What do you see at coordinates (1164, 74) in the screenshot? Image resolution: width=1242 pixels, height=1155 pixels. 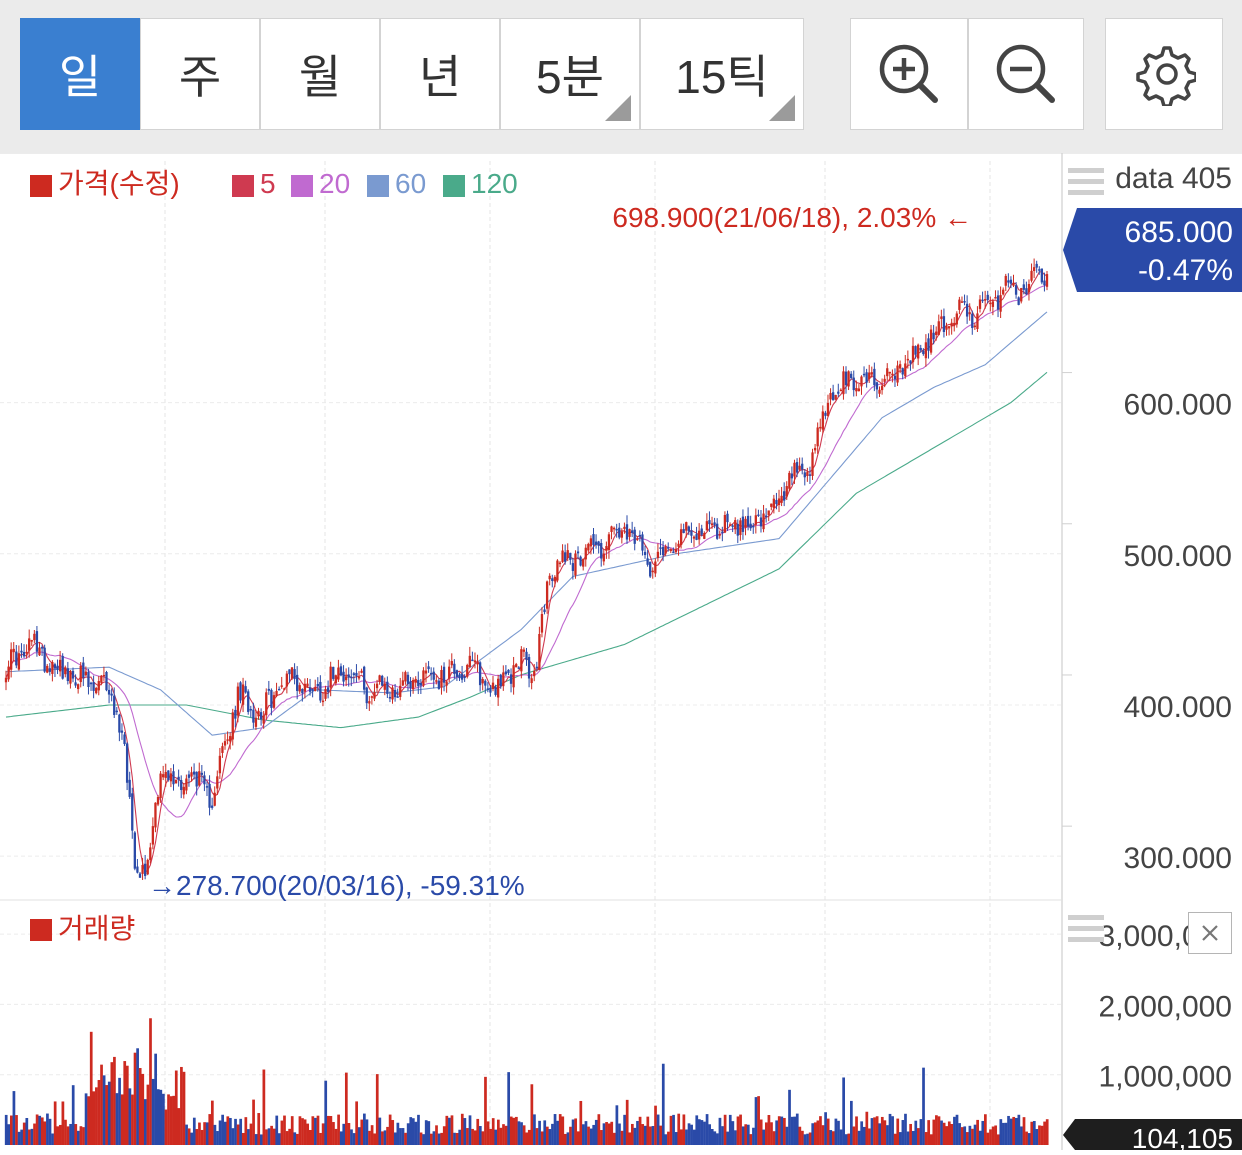 I see `settings-button` at bounding box center [1164, 74].